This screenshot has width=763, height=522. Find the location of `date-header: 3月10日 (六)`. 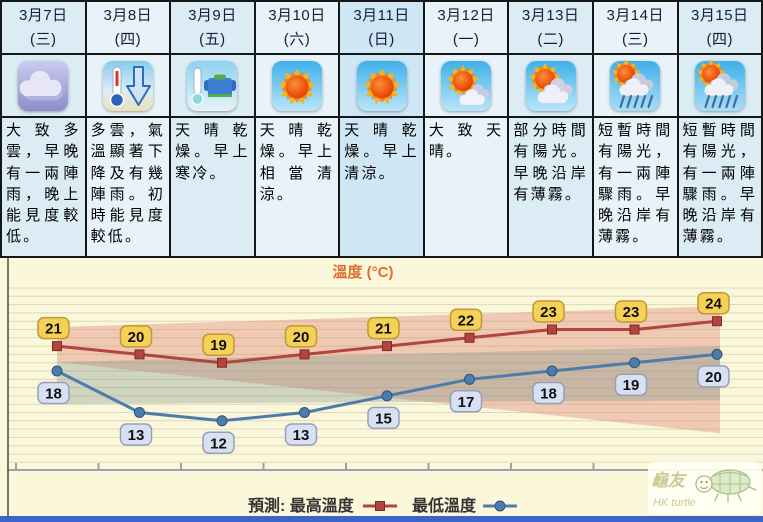

date-header: 3月10日 (六) is located at coordinates (297, 28).